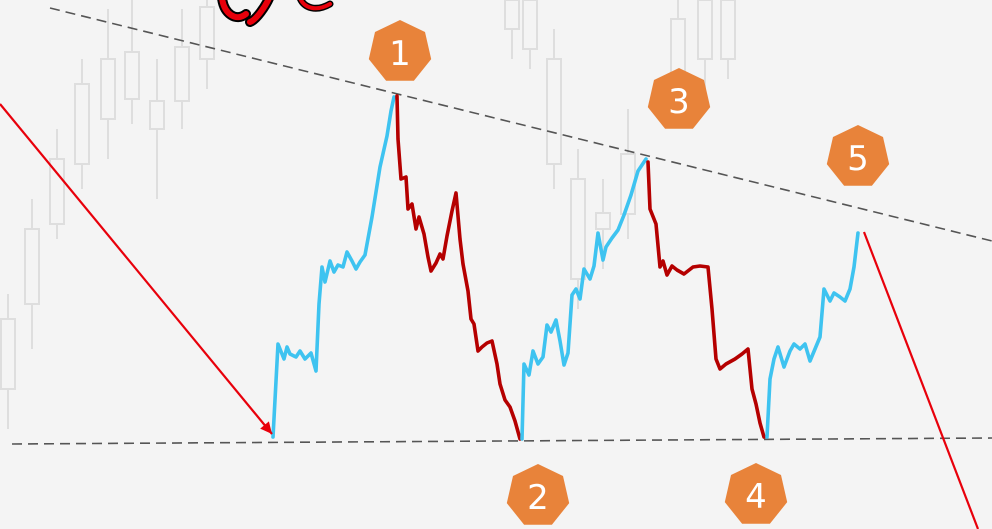 This screenshot has height=529, width=992. I want to click on logo-red-stroke-small-fill, so click(315, 5).